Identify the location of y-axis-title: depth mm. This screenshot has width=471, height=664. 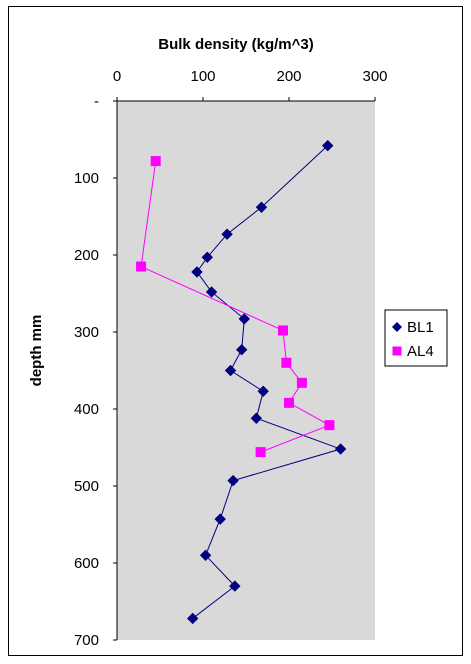
(36, 351).